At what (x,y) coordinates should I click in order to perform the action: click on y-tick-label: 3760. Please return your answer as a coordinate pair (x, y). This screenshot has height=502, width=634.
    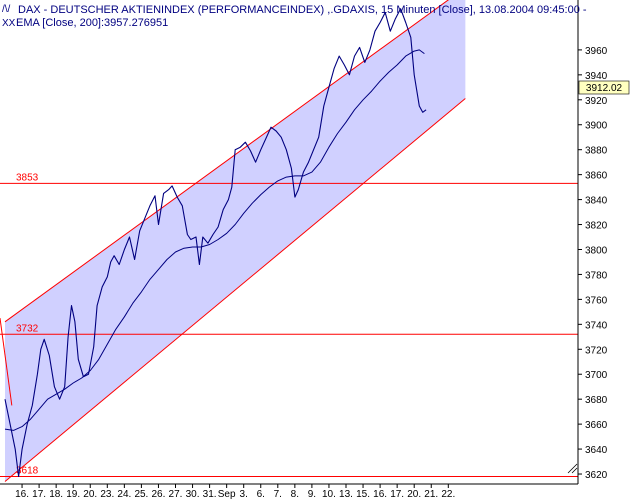
    Looking at the image, I should click on (596, 300).